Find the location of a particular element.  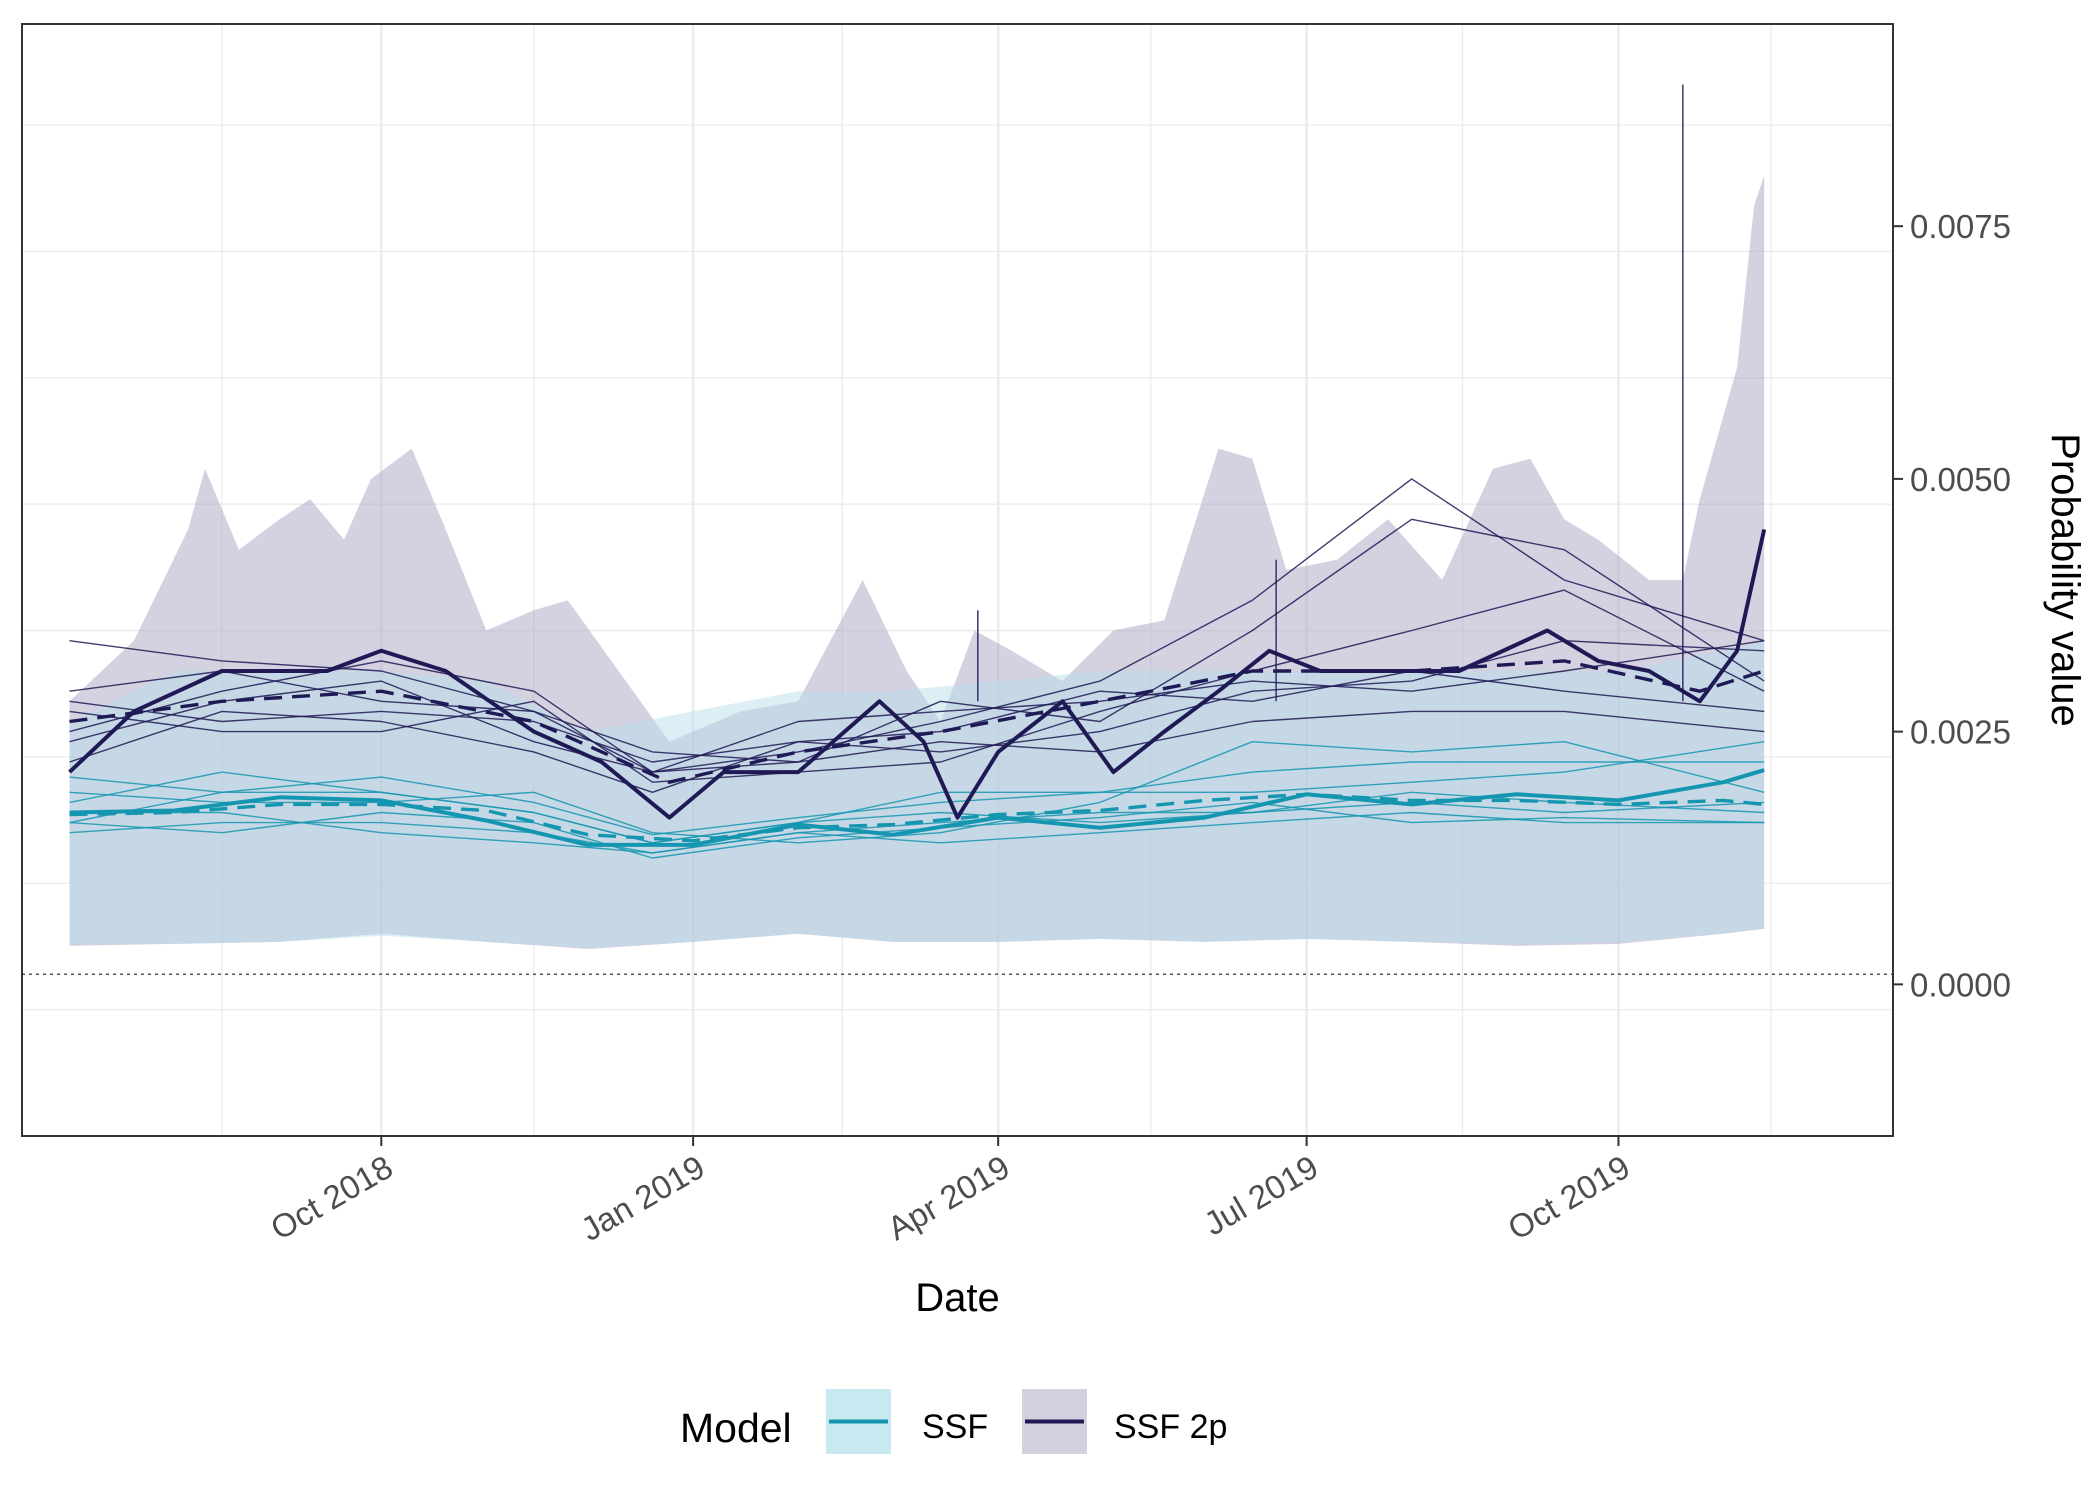

y-tick-label: 0.0000 is located at coordinates (1960, 984).